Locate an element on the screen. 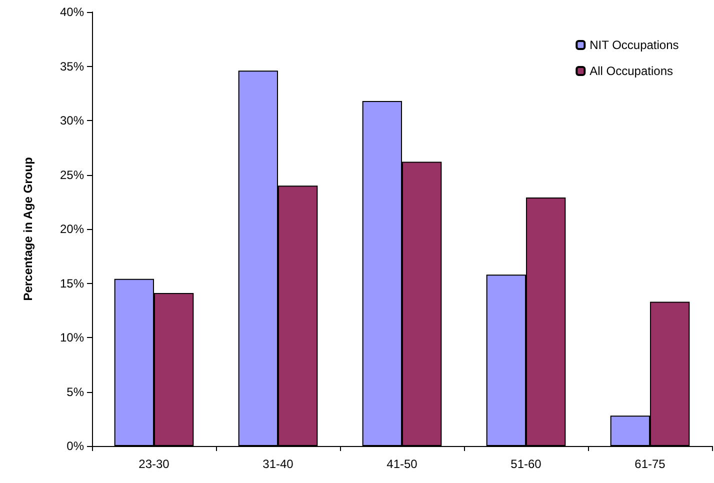 The height and width of the screenshot is (483, 714). y-tick-label: 40% is located at coordinates (72, 12).